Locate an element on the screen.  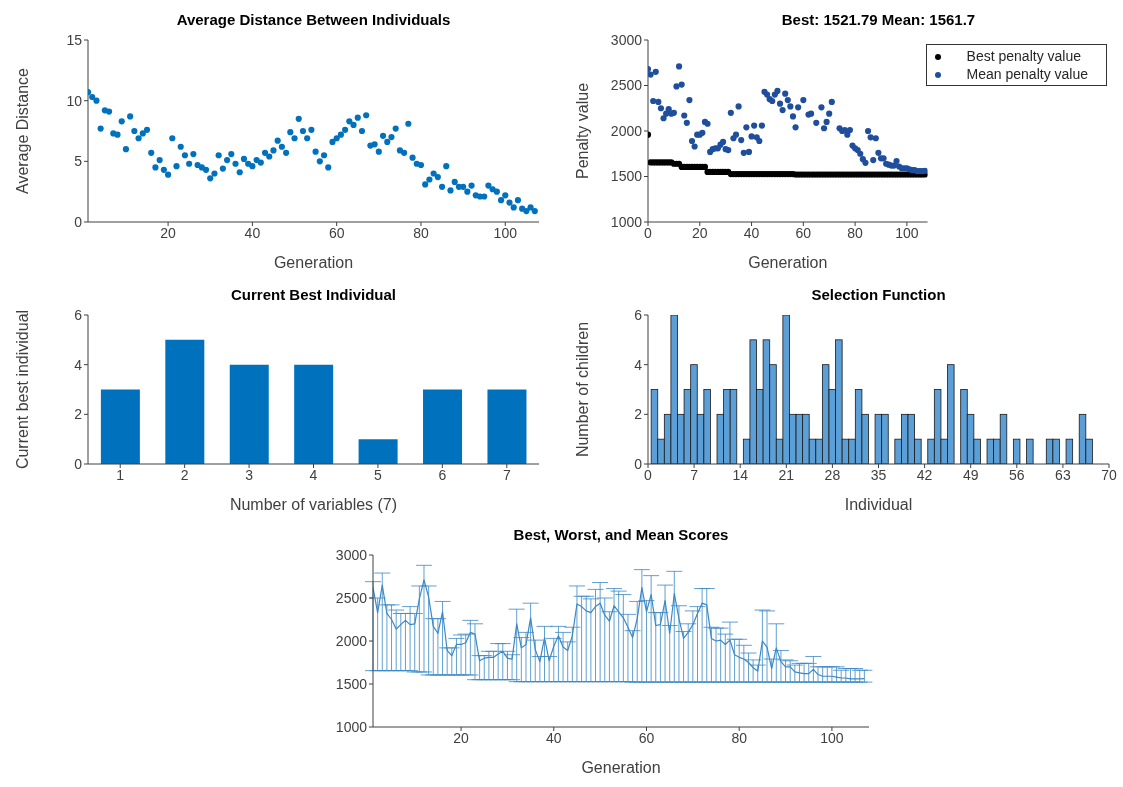
chart-title: Average Distance Between Individuals is located at coordinates (313, 20).